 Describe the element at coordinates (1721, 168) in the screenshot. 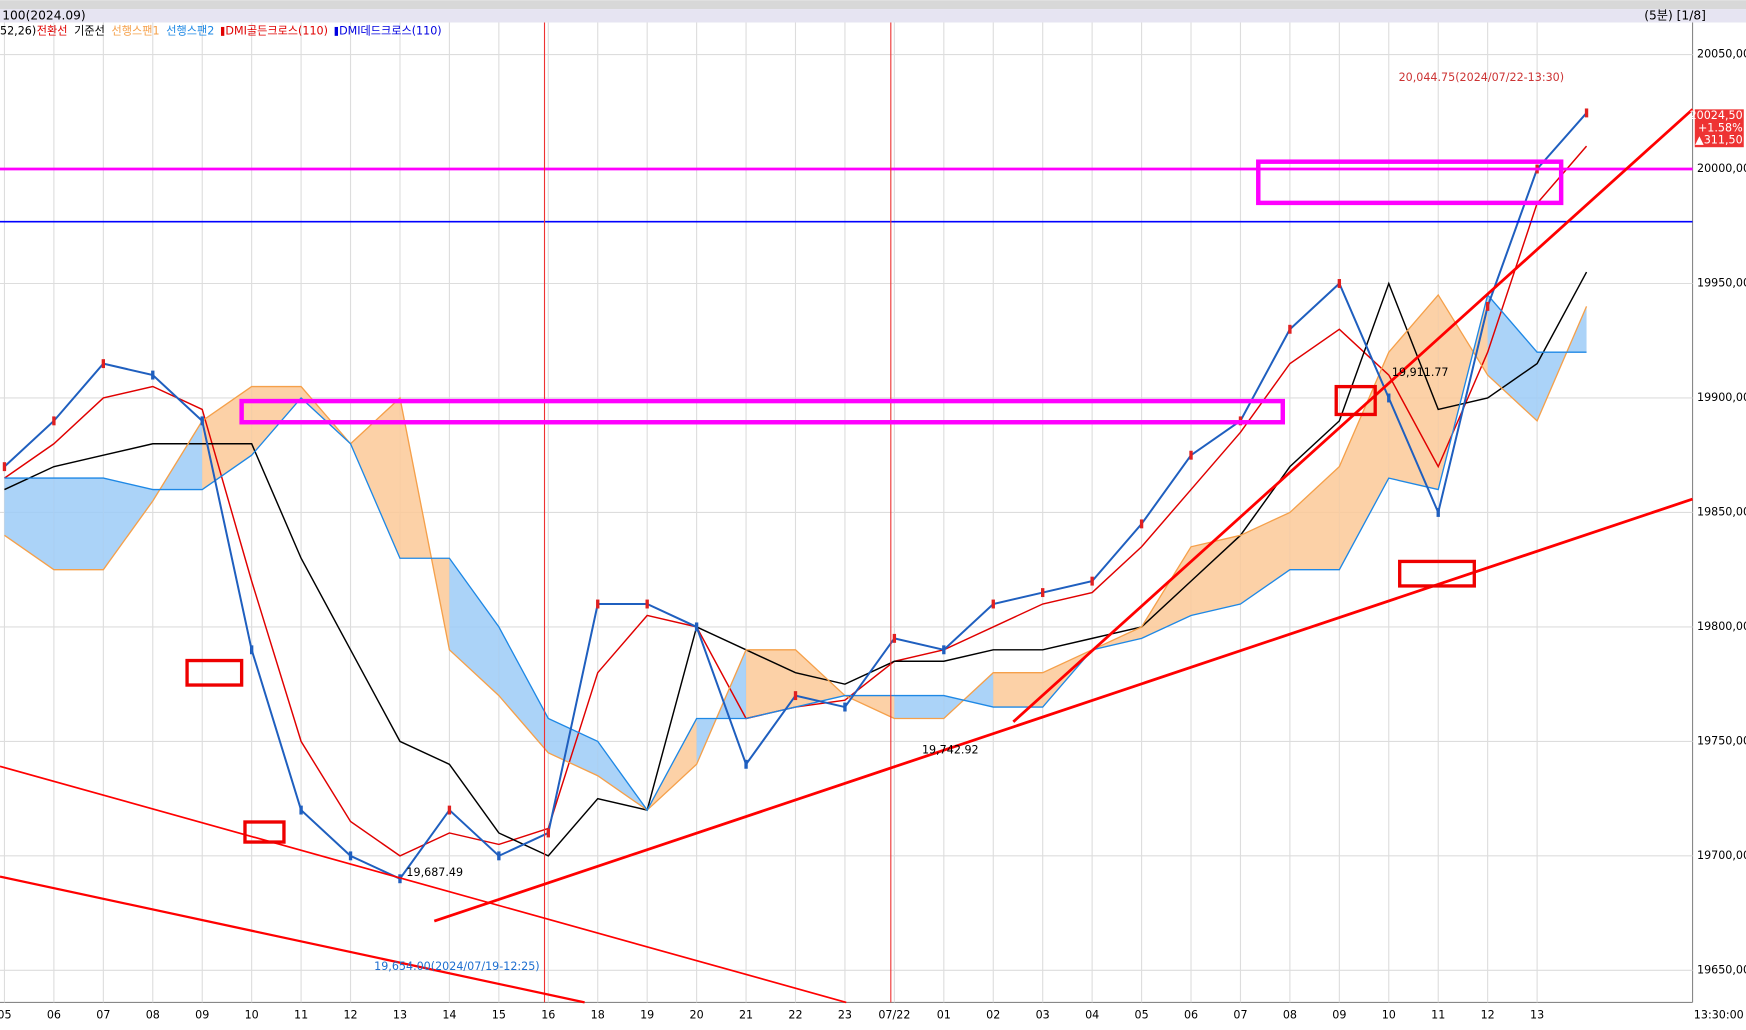

I see `y-tick-label: 20000,00` at that location.